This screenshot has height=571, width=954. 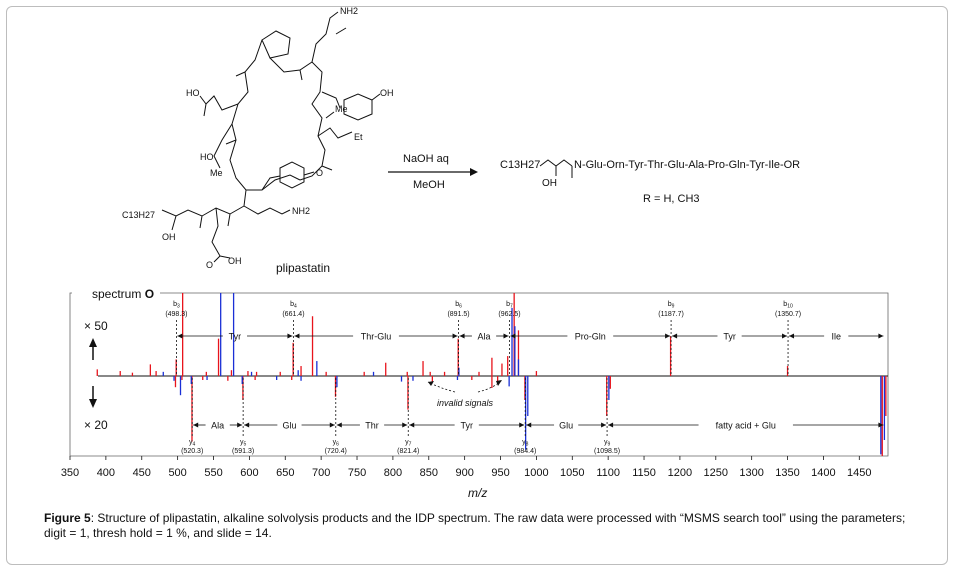 I want to click on plipastatin-structure, so click(x=271, y=137).